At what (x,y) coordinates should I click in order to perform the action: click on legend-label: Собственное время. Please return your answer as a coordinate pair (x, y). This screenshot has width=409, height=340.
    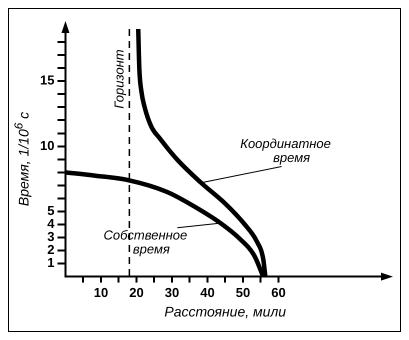
    Looking at the image, I should click on (145, 241).